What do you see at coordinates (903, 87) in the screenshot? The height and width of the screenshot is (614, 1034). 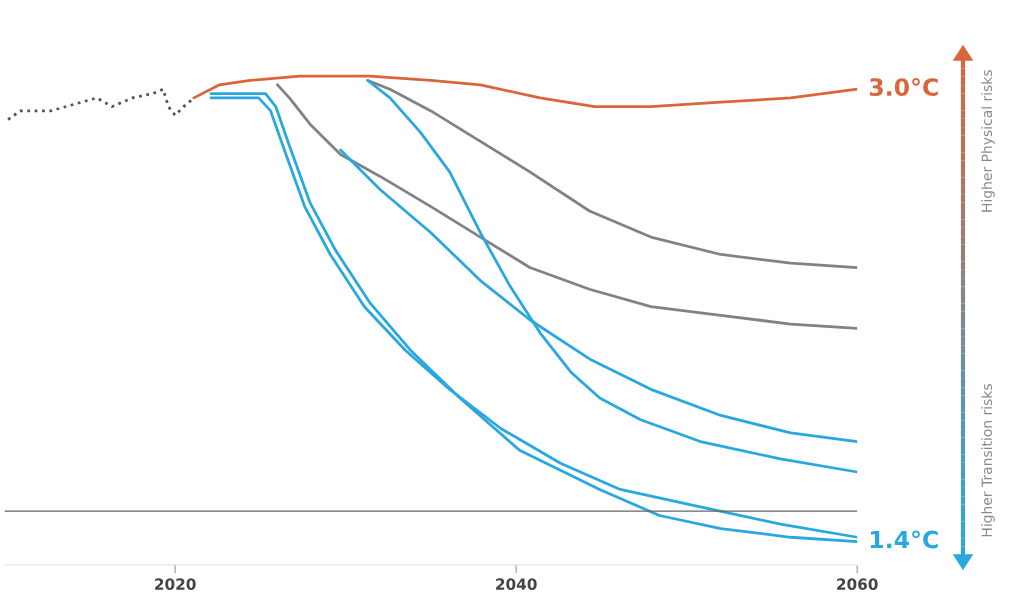 I see `annotation: 3.0°C` at bounding box center [903, 87].